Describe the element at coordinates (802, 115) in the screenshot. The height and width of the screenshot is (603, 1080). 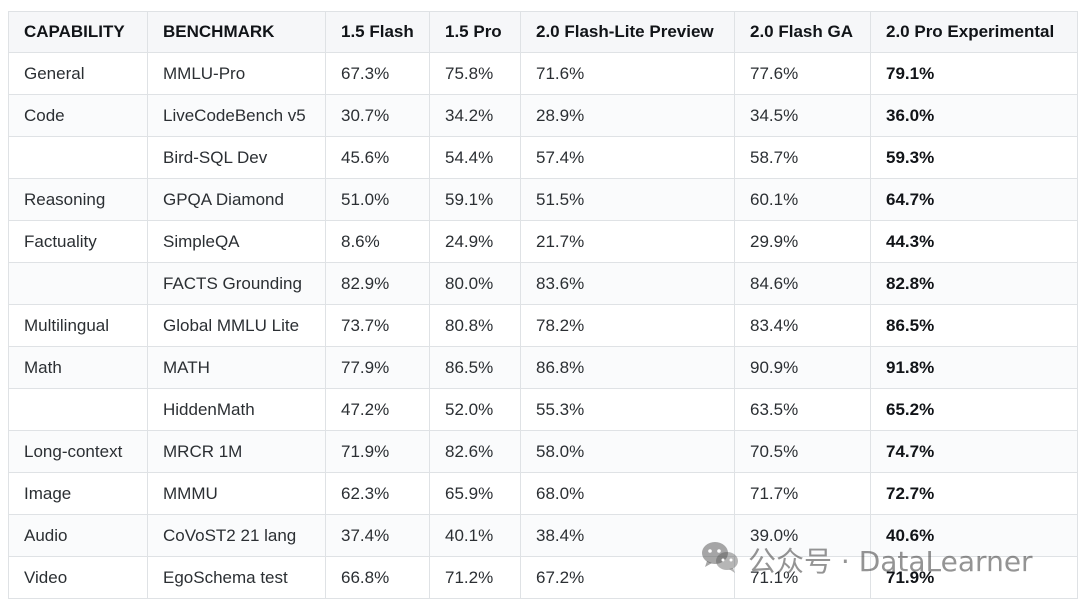
I see `cell-2-0-flash-ga: 34.5%` at that location.